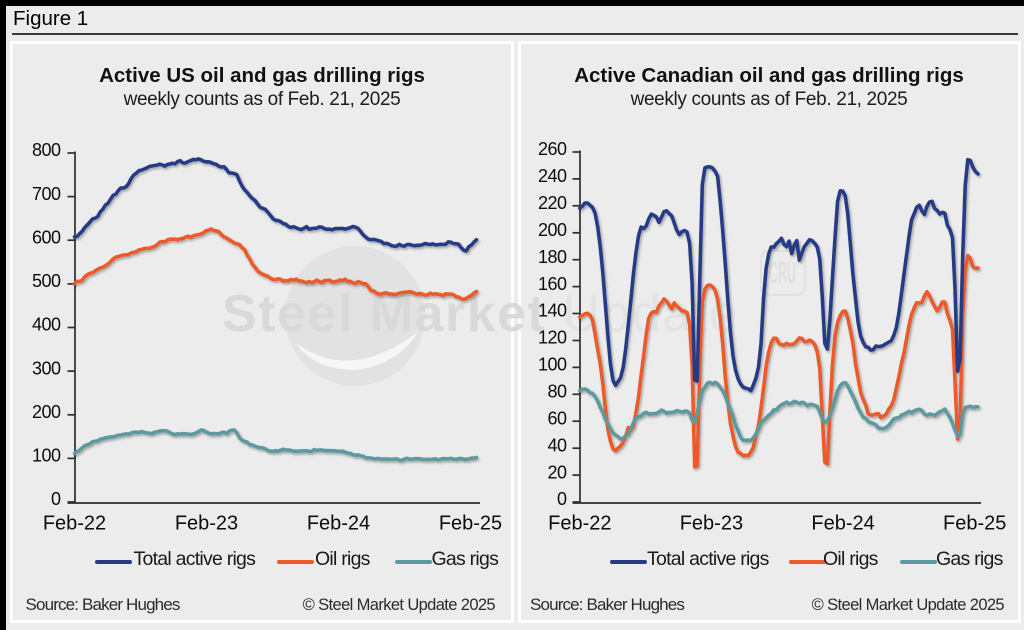  What do you see at coordinates (552, 311) in the screenshot?
I see `svg-text: 140` at bounding box center [552, 311].